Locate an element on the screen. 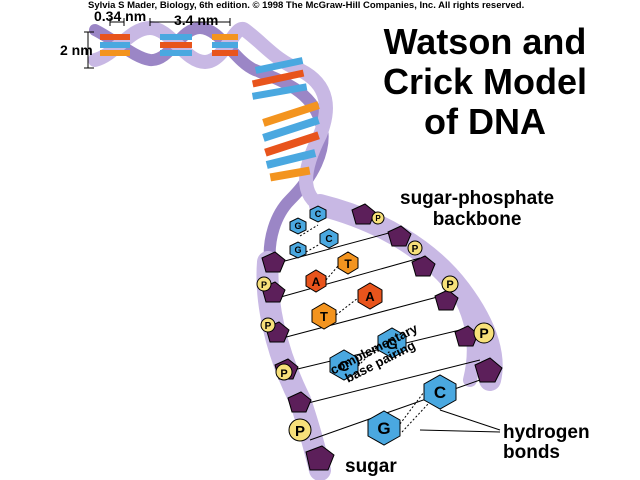  backbone-label: sugar-phosphate backbone is located at coordinates (477, 209).